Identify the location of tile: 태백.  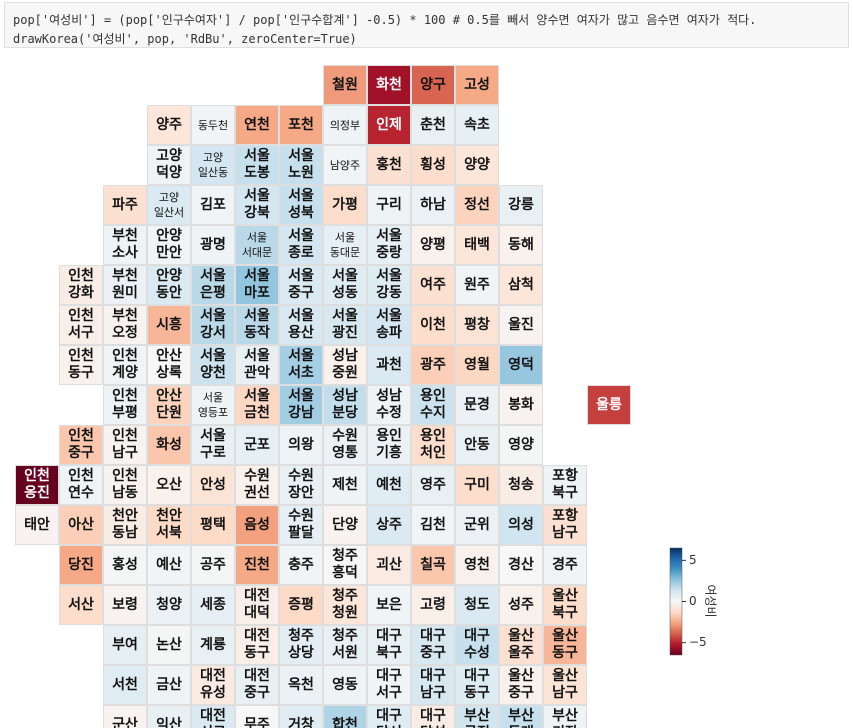
(477, 245).